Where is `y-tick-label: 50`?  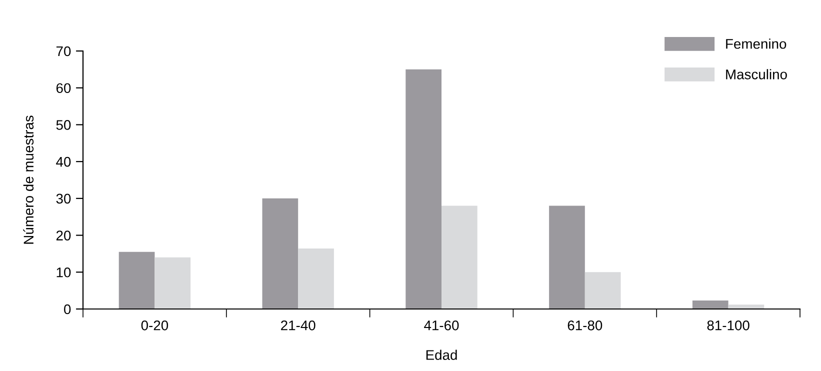
y-tick-label: 50 is located at coordinates (63, 125).